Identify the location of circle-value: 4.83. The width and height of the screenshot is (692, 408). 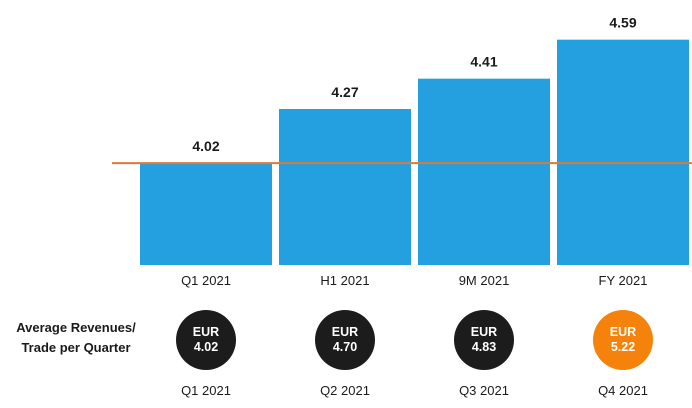
(484, 347).